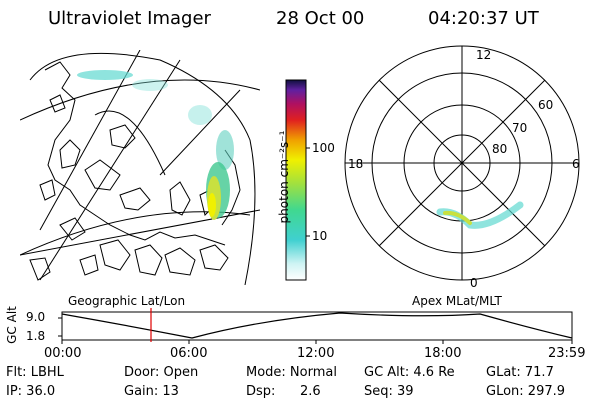 This screenshot has height=400, width=600. What do you see at coordinates (161, 372) in the screenshot?
I see `door-field: Door: Open` at bounding box center [161, 372].